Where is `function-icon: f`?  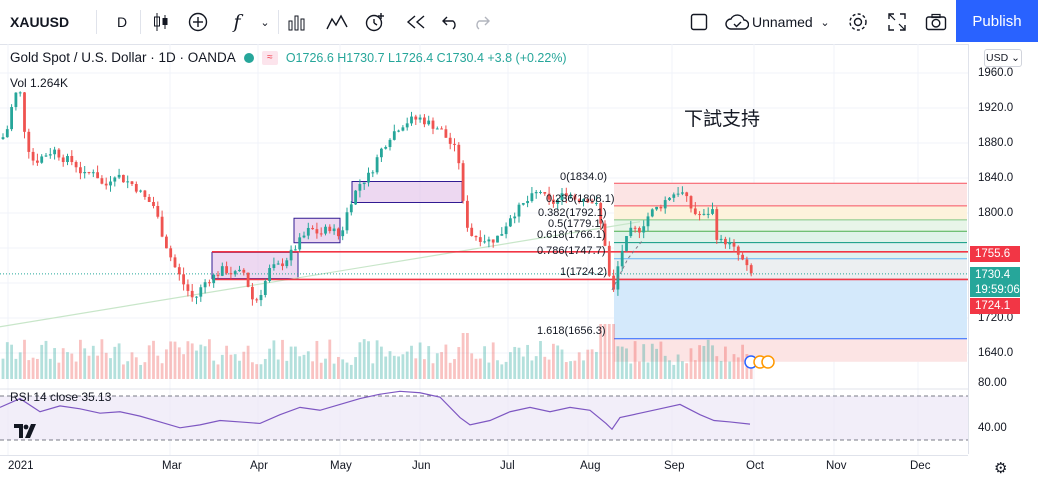 function-icon: f is located at coordinates (237, 22).